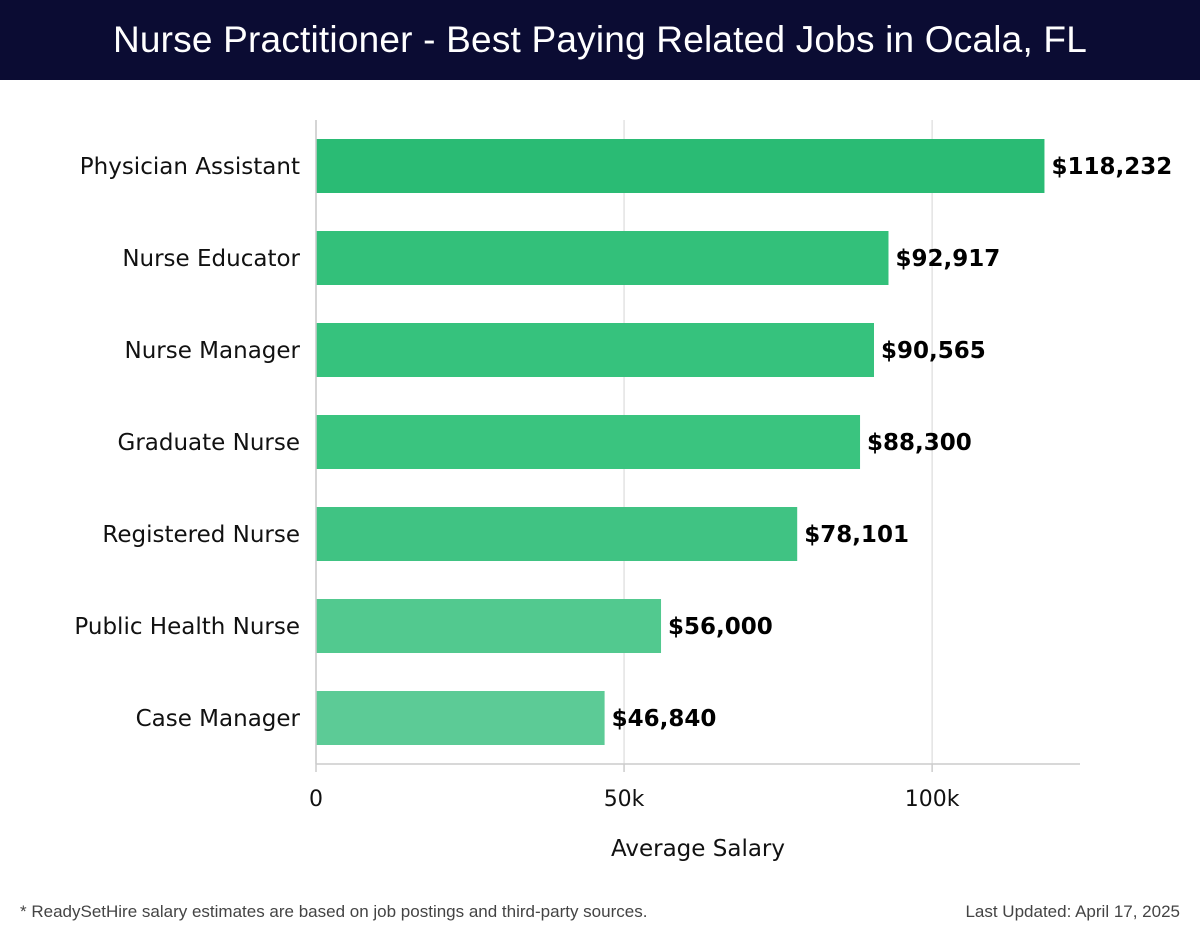 This screenshot has width=1200, height=940. Describe the element at coordinates (1072, 911) in the screenshot. I see `last-updated: Last Updated: April 17, 2025` at that location.